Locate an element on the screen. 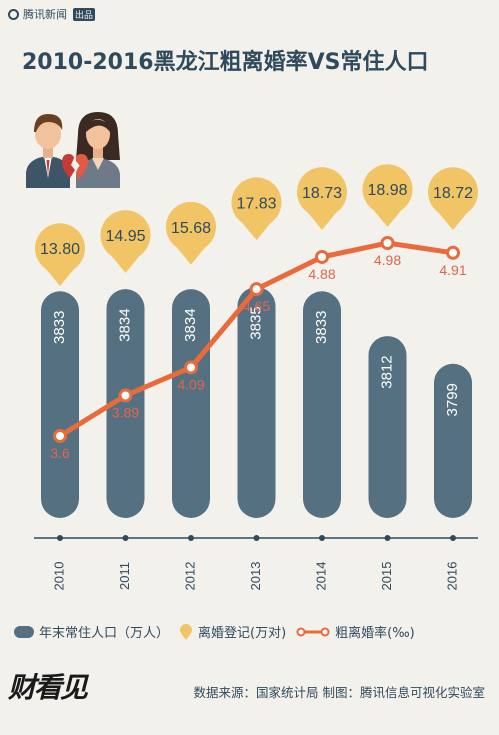  rate-label: 3.89 is located at coordinates (125, 412).